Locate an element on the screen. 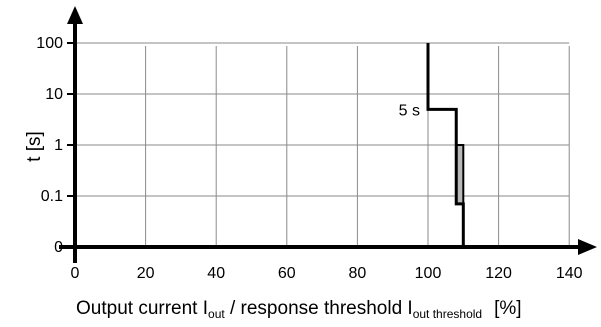 The width and height of the screenshot is (601, 327). x-tick-label: 0 is located at coordinates (75, 273).